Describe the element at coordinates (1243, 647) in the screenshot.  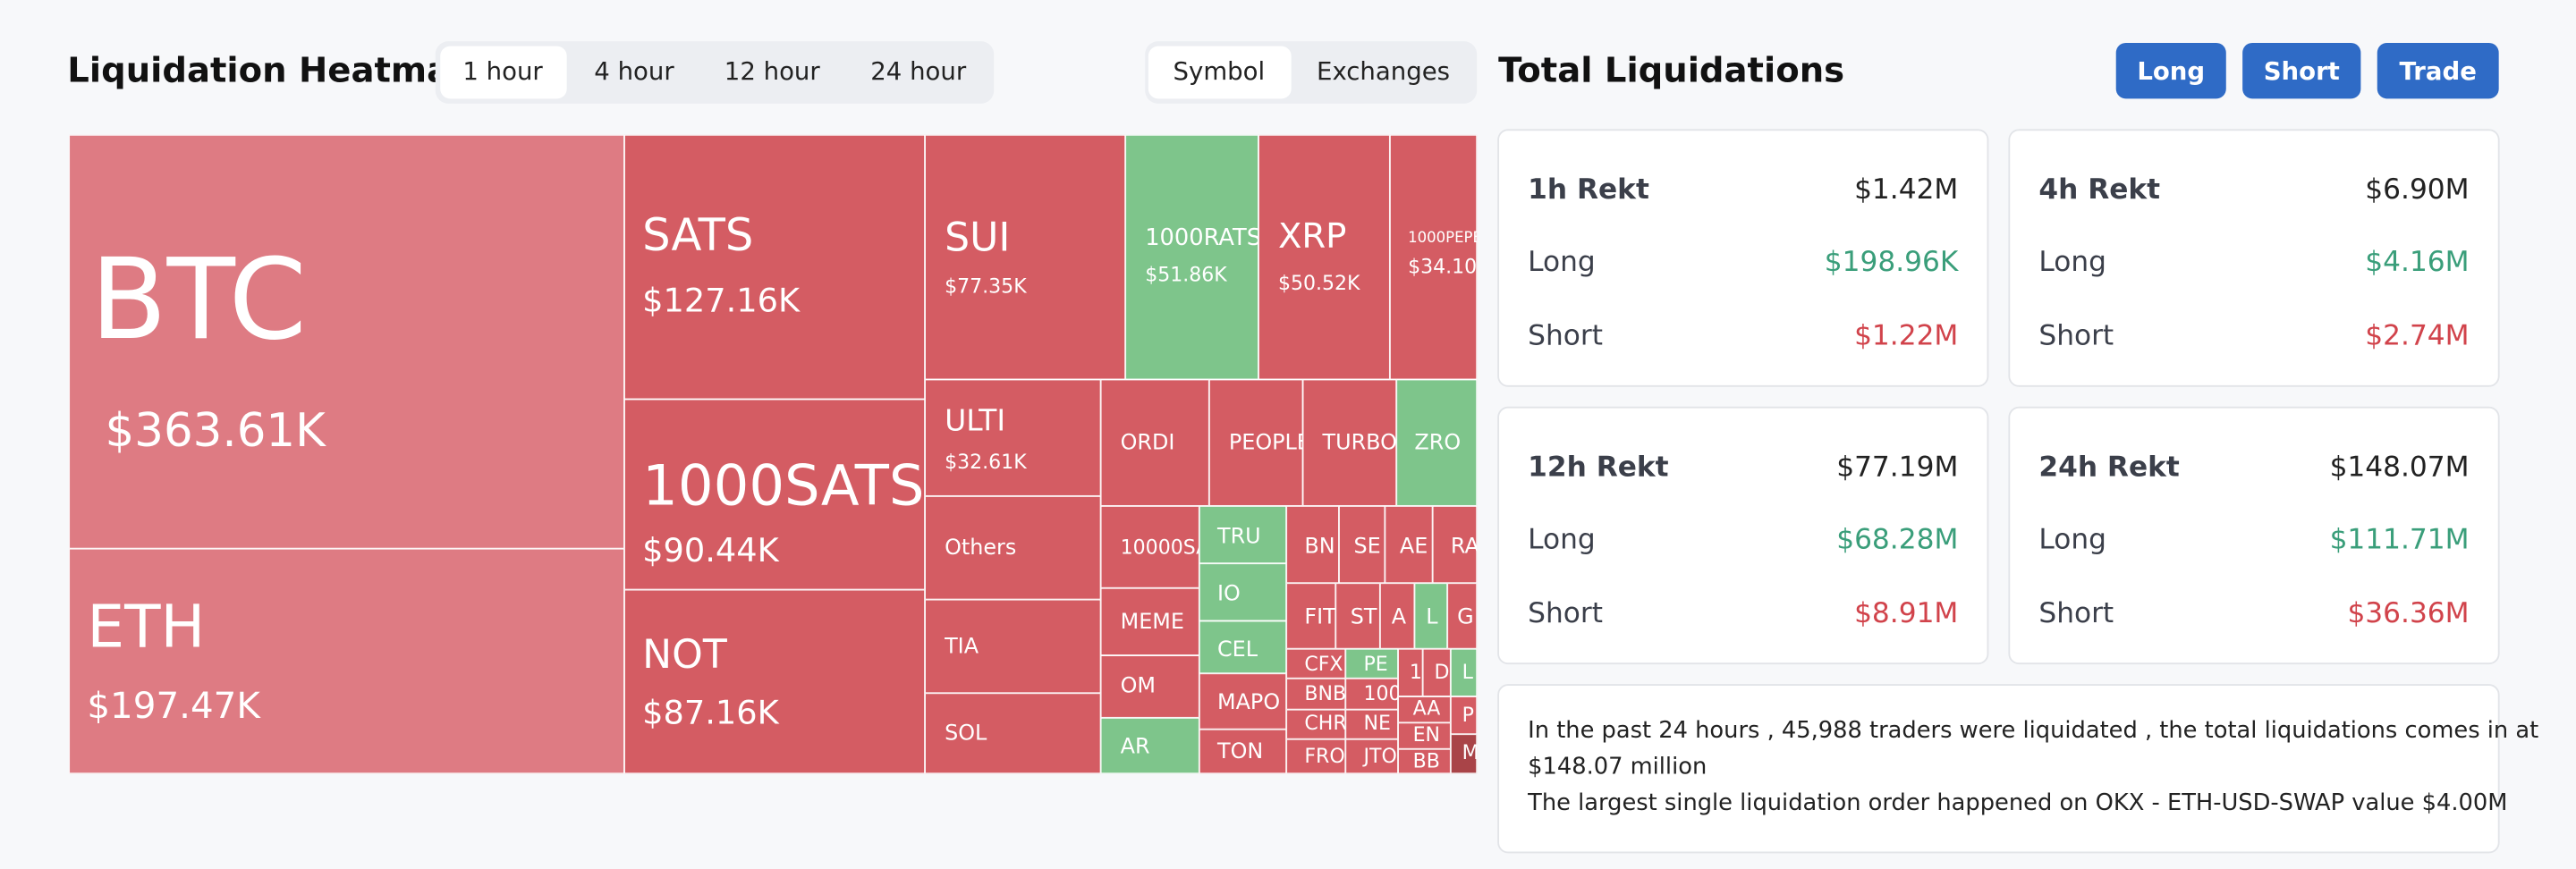
I see `tile: CEL` at that location.